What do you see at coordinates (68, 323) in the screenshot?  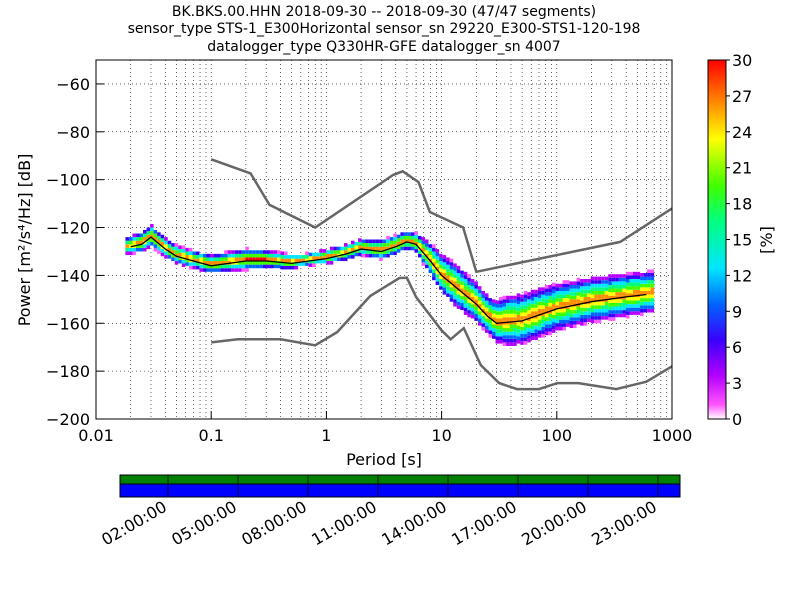 I see `y-tick-label: −160` at bounding box center [68, 323].